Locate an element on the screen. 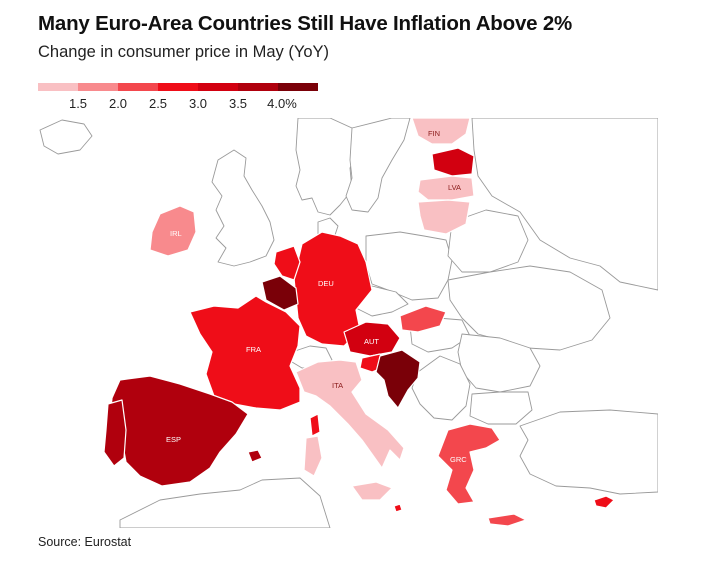 The height and width of the screenshot is (573, 707). country-italy-sicily is located at coordinates (372, 491).